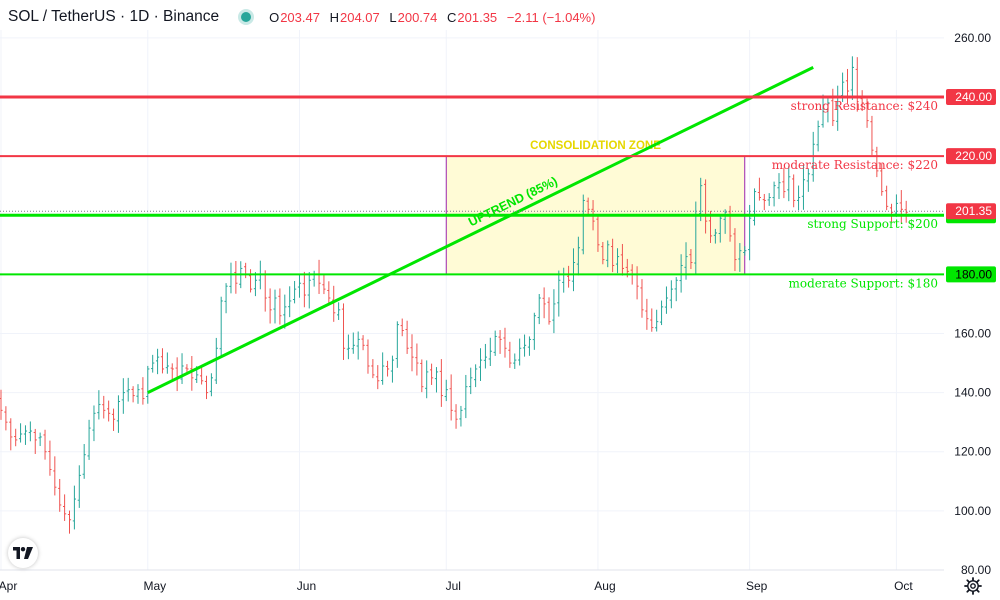 This screenshot has width=1000, height=600. I want to click on ohlc-close-value: 201.35, so click(477, 17).